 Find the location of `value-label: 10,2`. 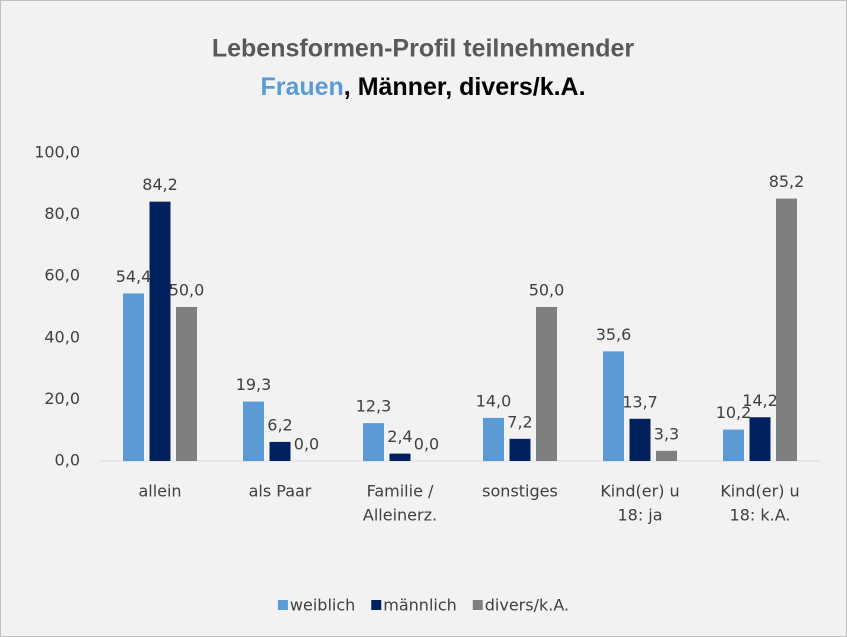

value-label: 10,2 is located at coordinates (734, 412).